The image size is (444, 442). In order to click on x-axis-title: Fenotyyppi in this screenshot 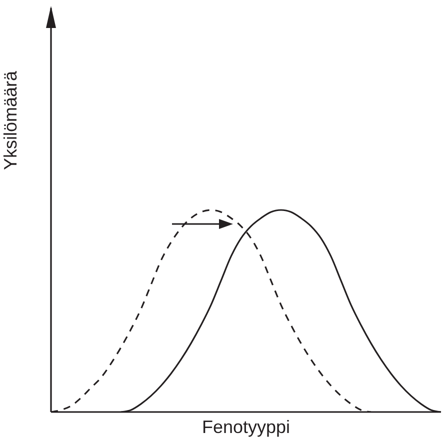, I will do `click(246, 427)`.